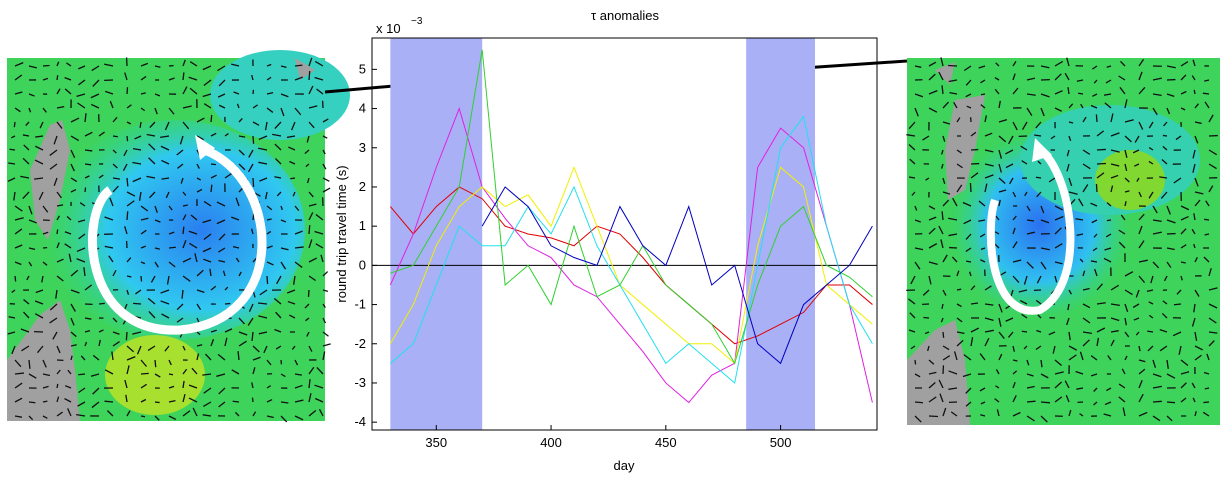  What do you see at coordinates (624, 465) in the screenshot?
I see `x-axis-label: day` at bounding box center [624, 465].